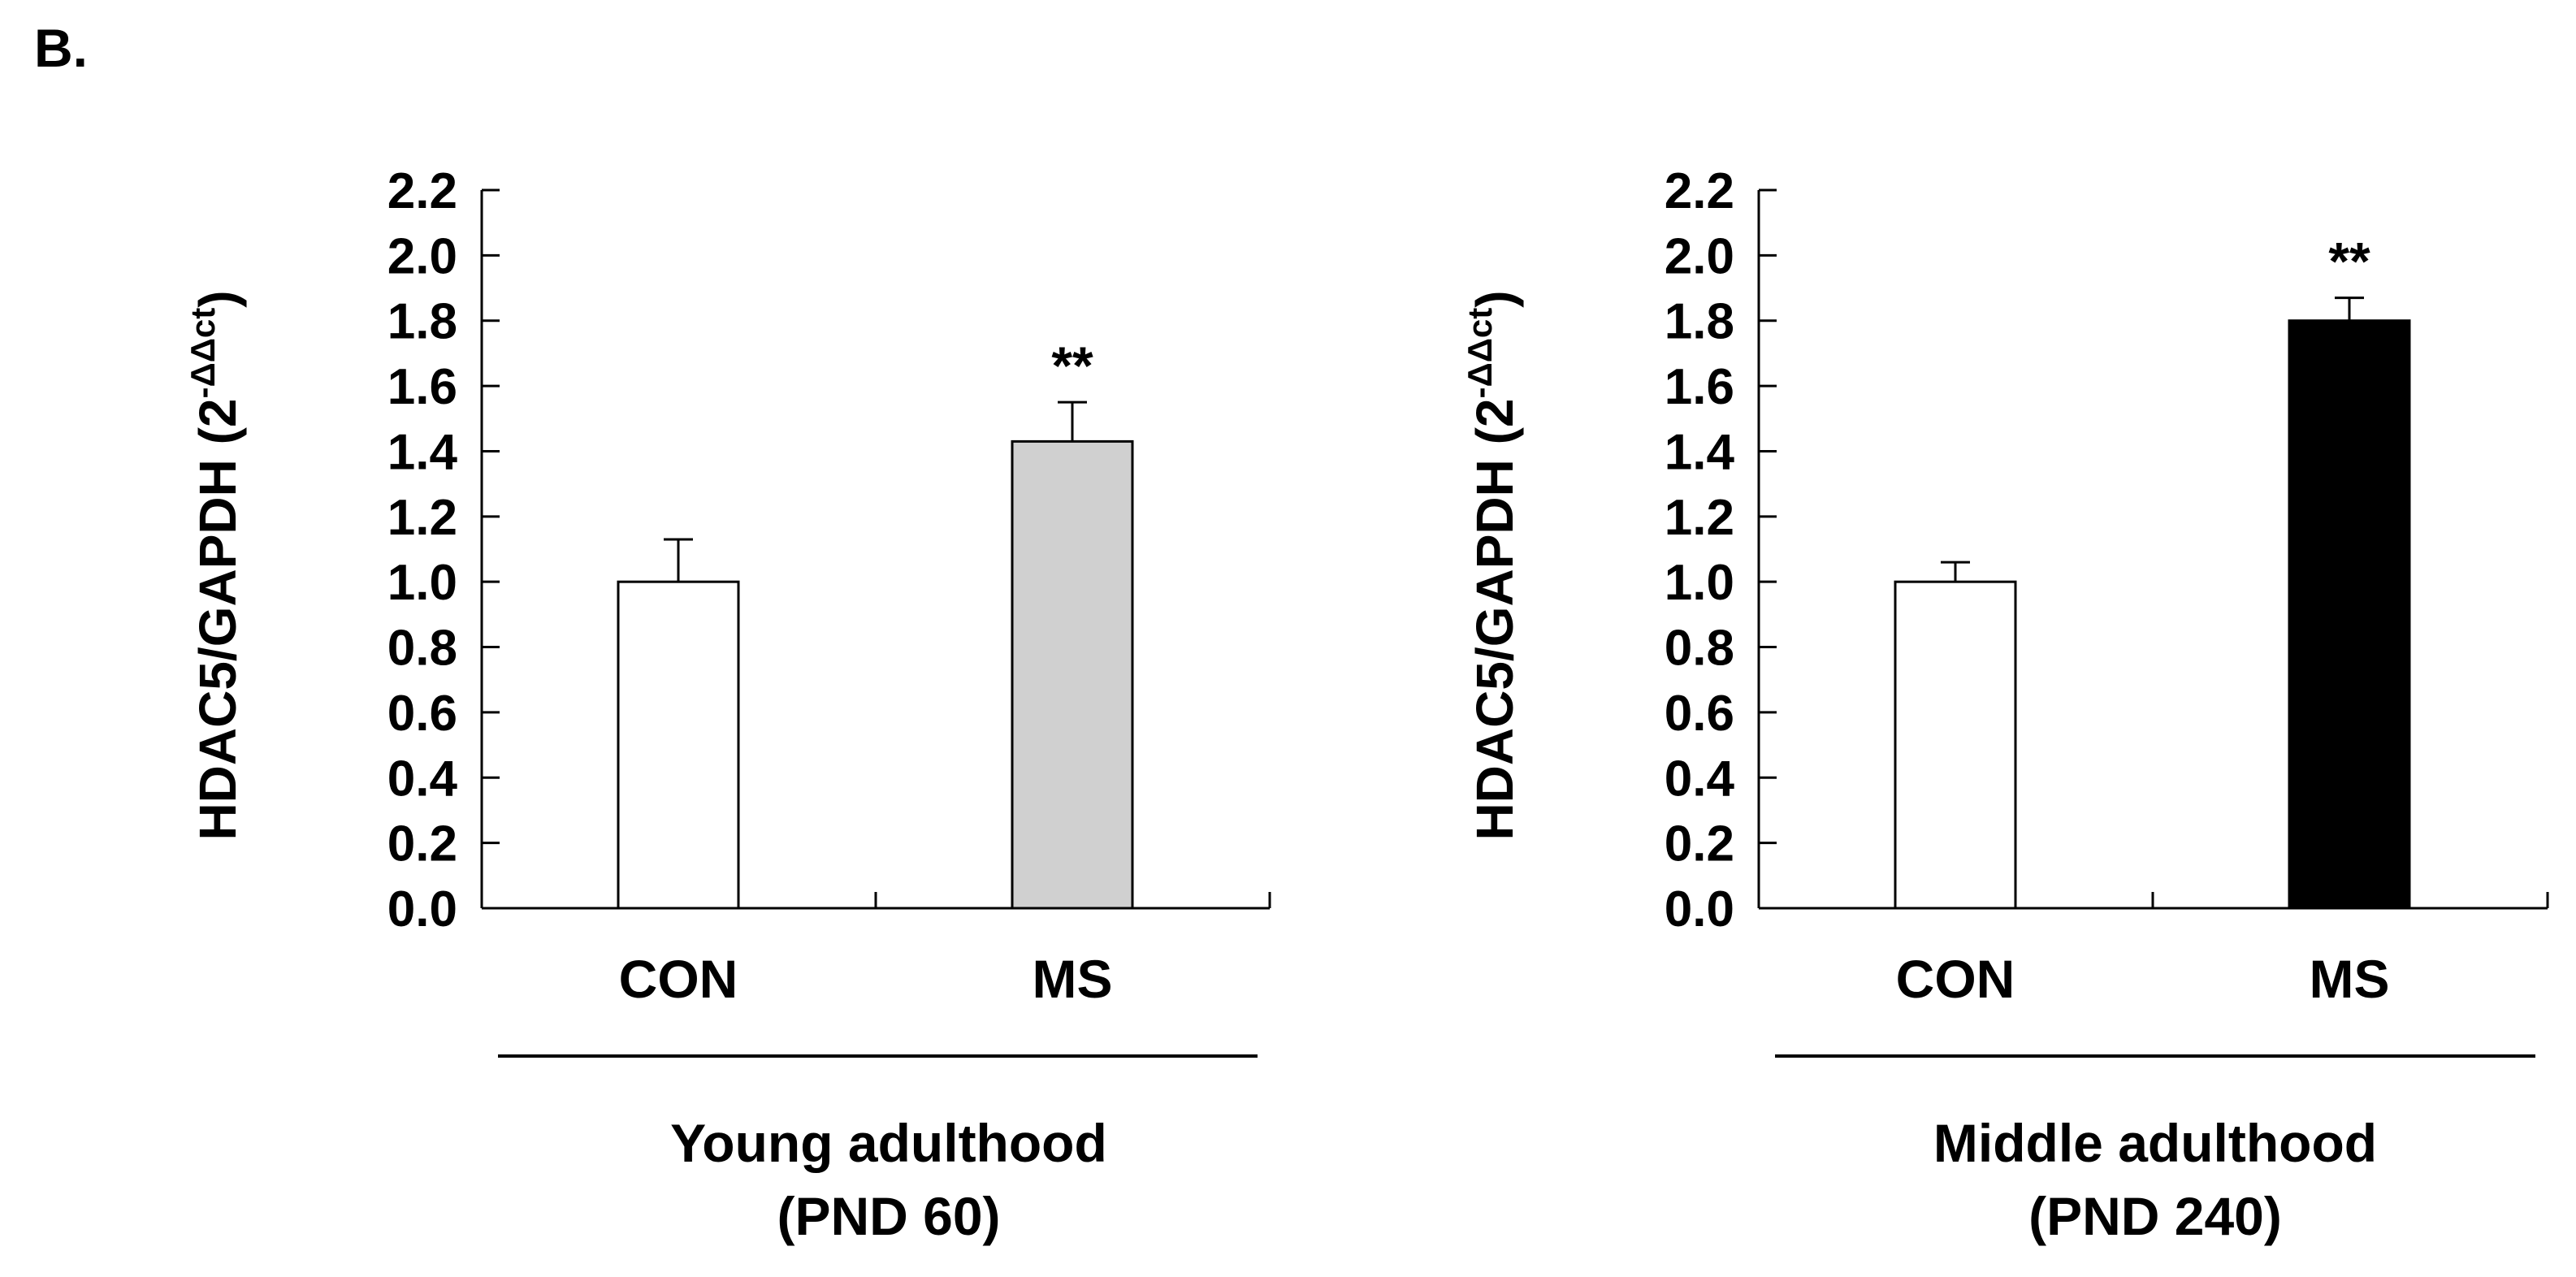  Describe the element at coordinates (2155, 1143) in the screenshot. I see `group-label-line1: Middle adulthood` at that location.